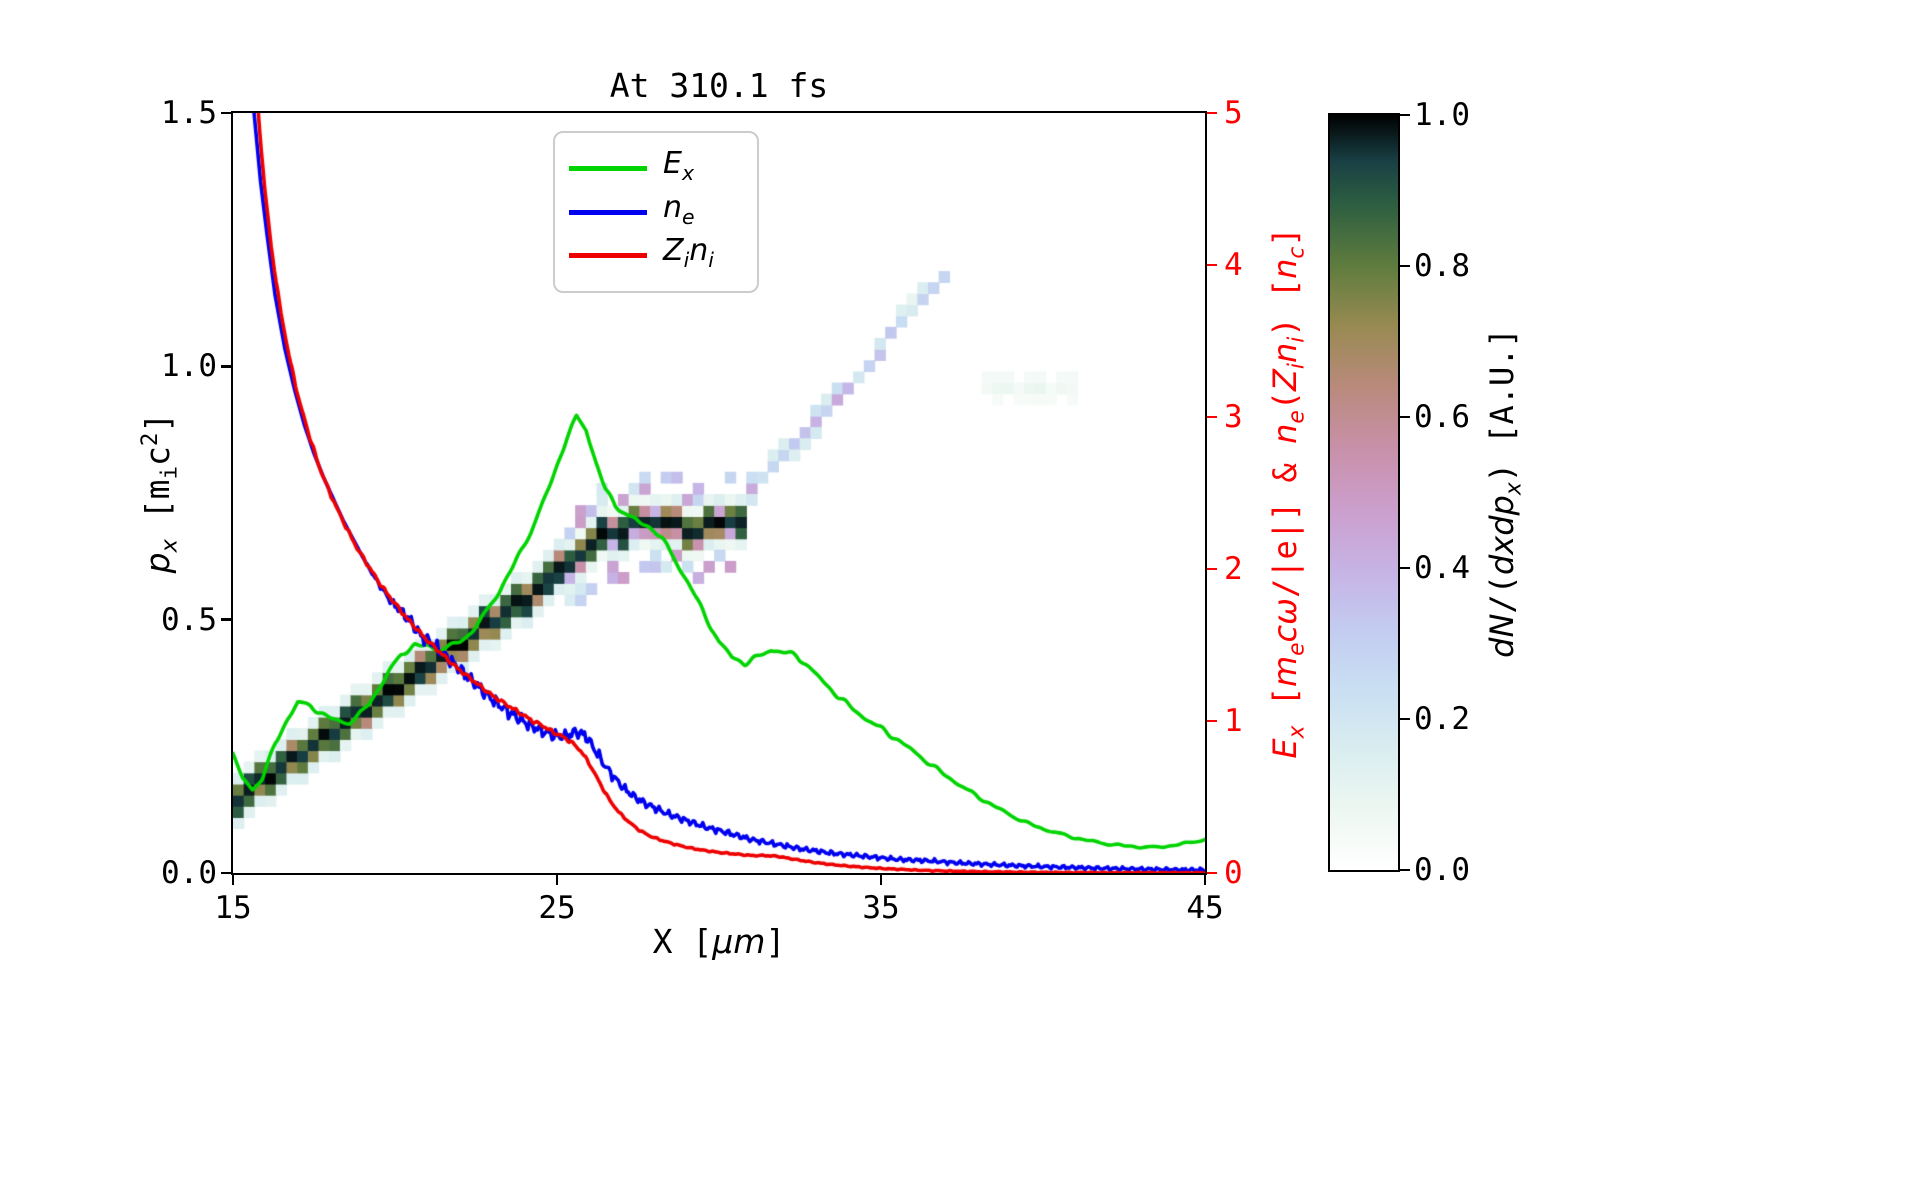 The image size is (1920, 1200). Describe the element at coordinates (1205, 908) in the screenshot. I see `x-tick-label: 45` at that location.